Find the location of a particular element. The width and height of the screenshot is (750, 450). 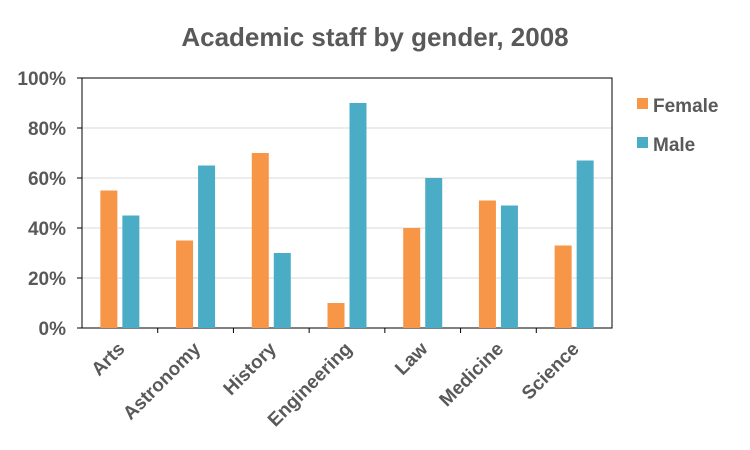

bar-male-law is located at coordinates (434, 253).